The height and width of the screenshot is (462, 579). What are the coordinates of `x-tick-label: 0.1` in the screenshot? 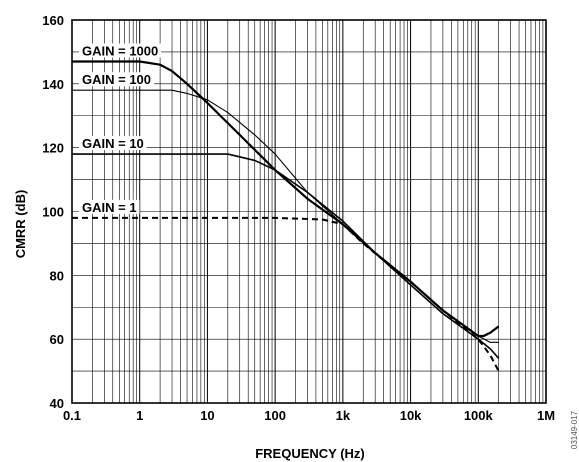 It's located at (72, 415).